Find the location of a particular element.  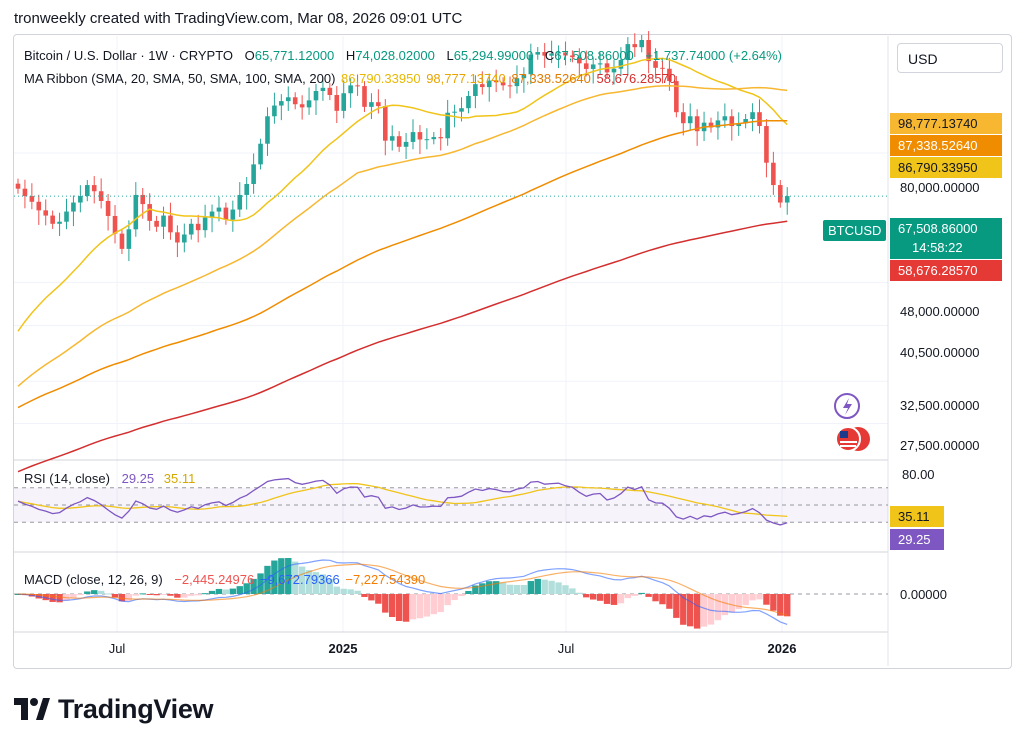

rsi-ma-tag: 35.11 is located at coordinates (917, 516).